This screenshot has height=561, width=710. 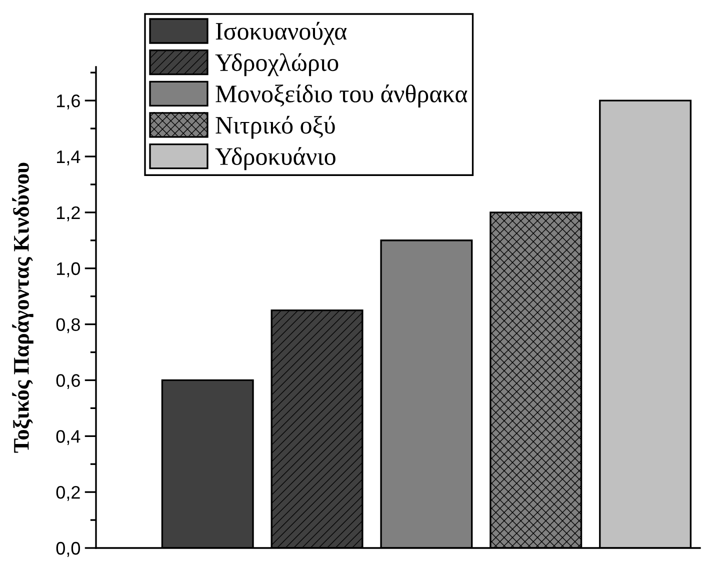 I want to click on y-tick-label: 0,0, so click(x=68, y=549).